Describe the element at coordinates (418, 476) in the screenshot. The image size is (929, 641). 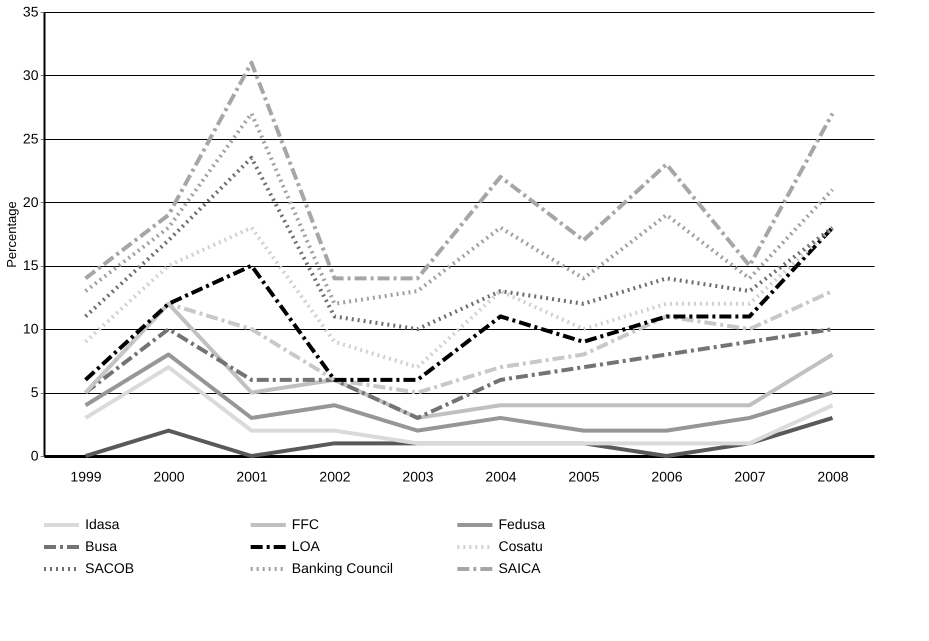
I see `x-tick-label: 2003` at that location.